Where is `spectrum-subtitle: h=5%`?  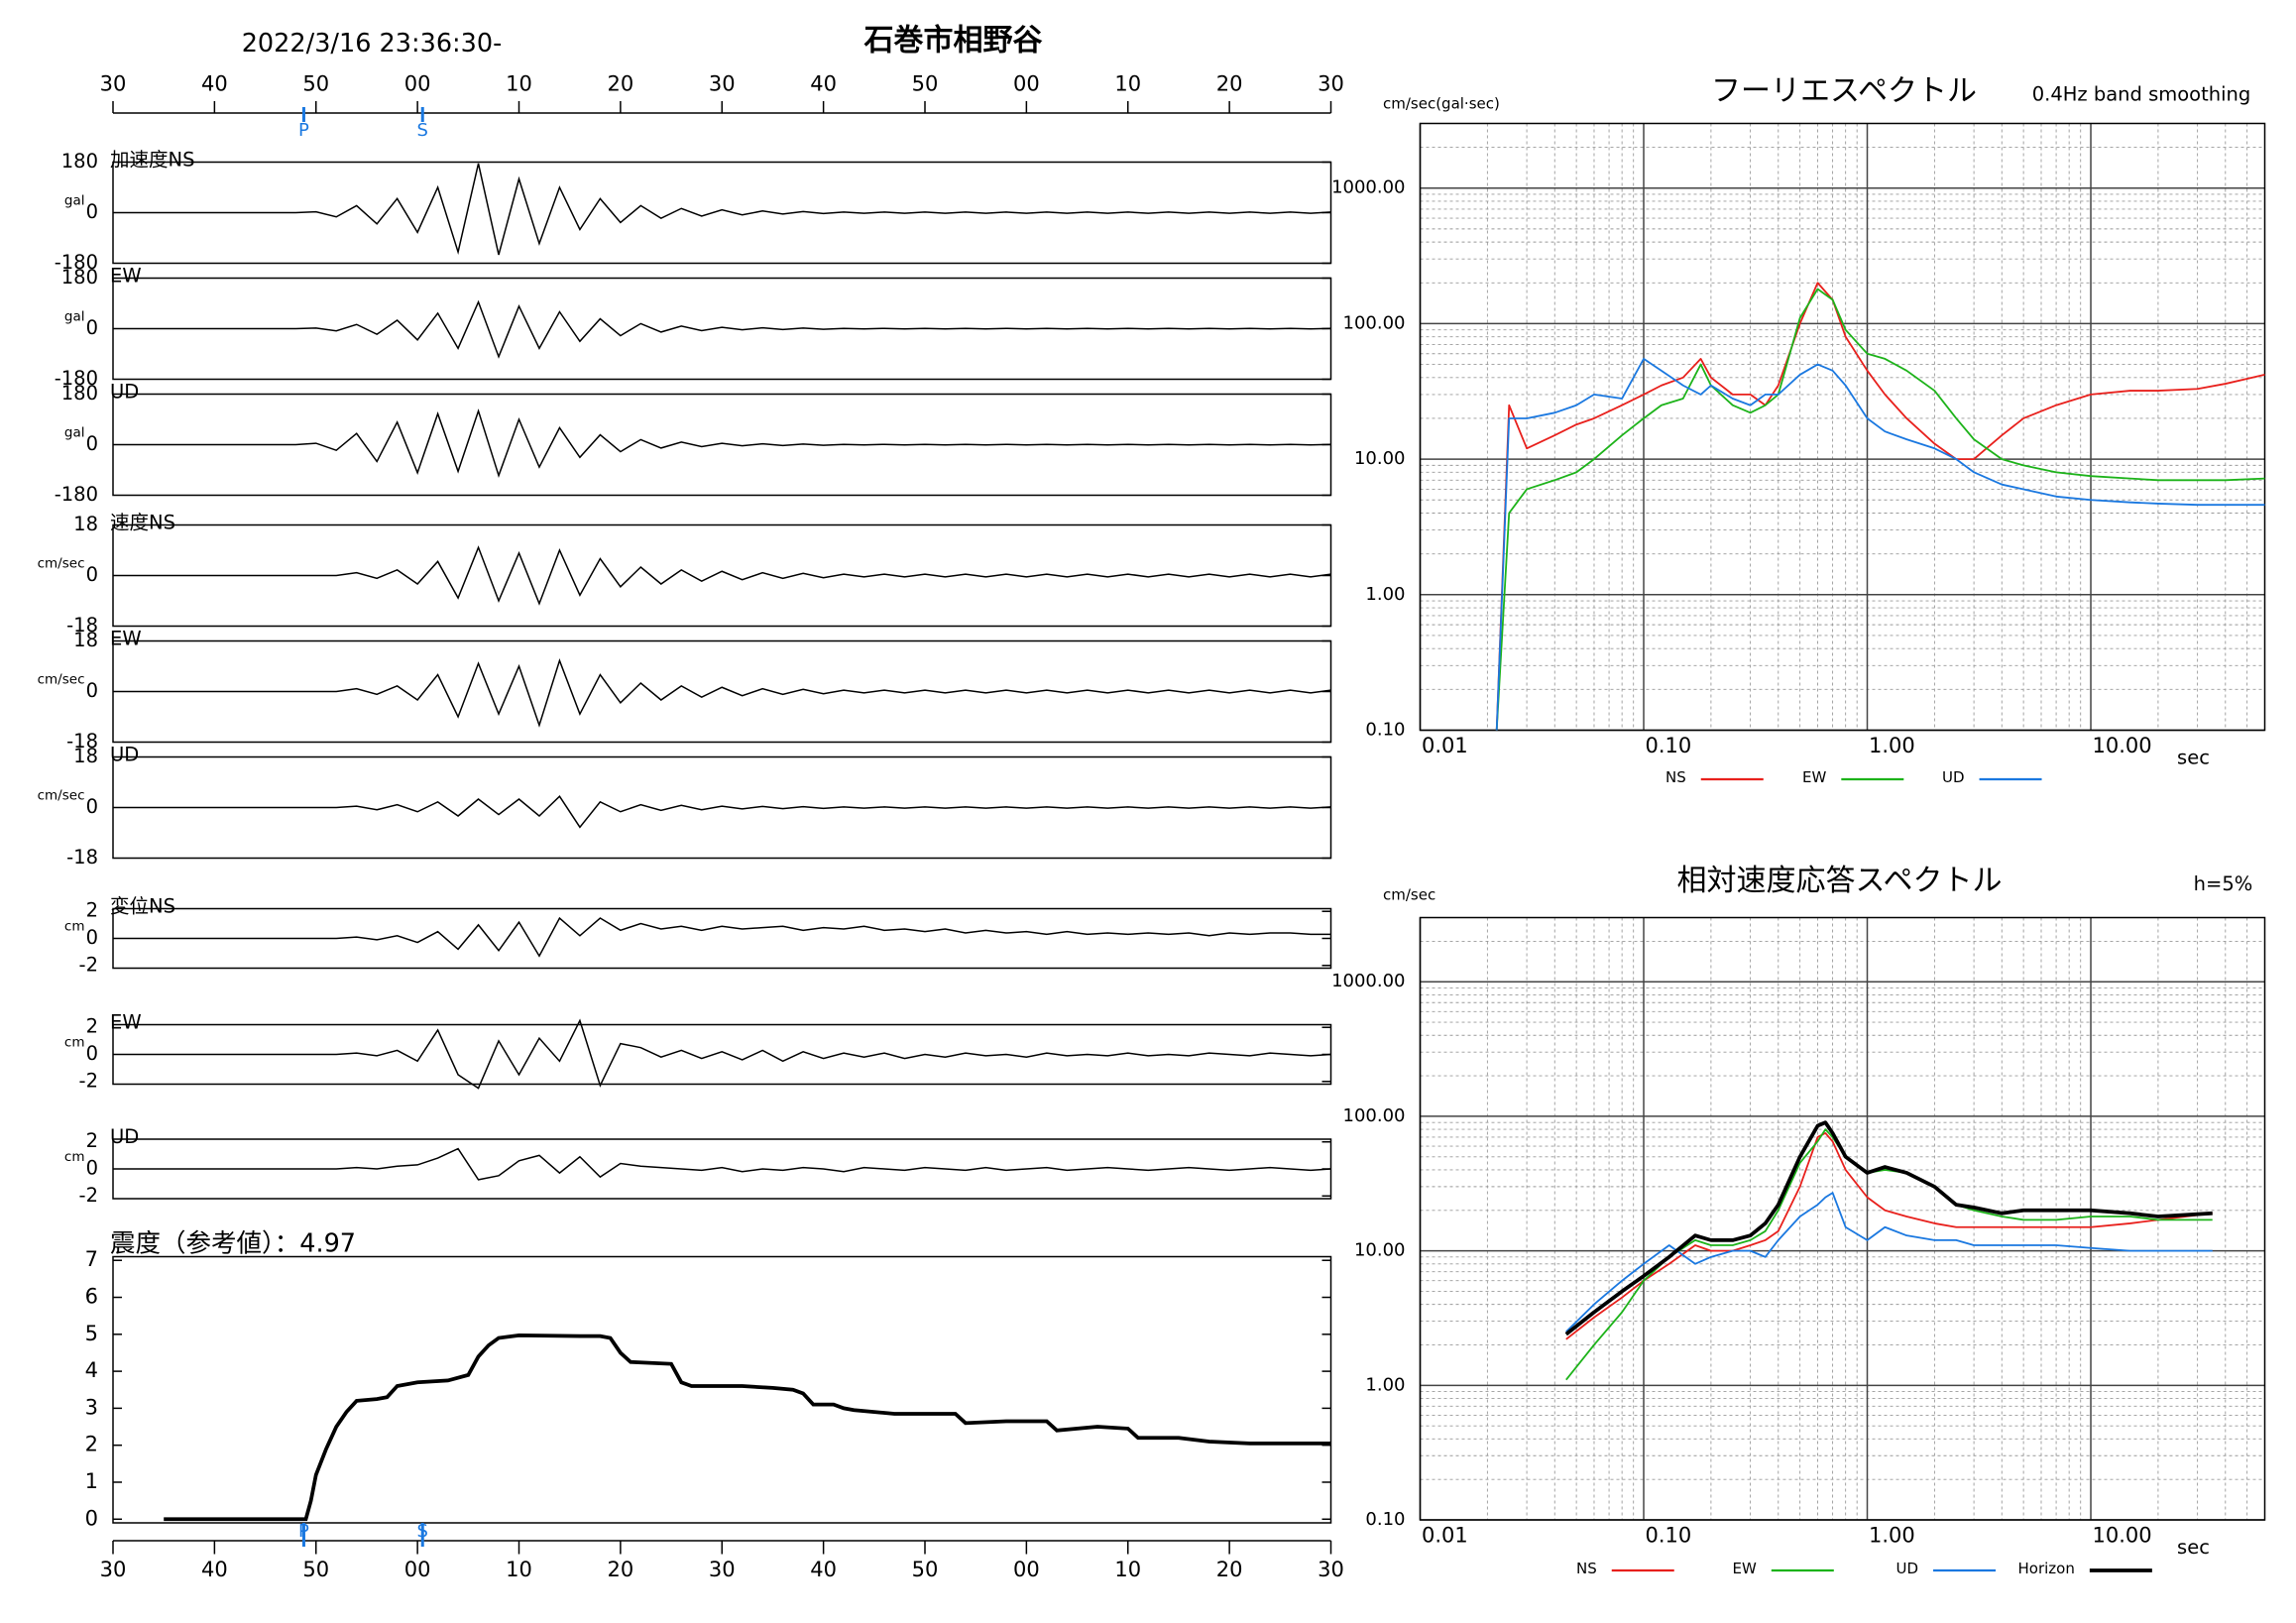 spectrum-subtitle: h=5% is located at coordinates (2224, 883).